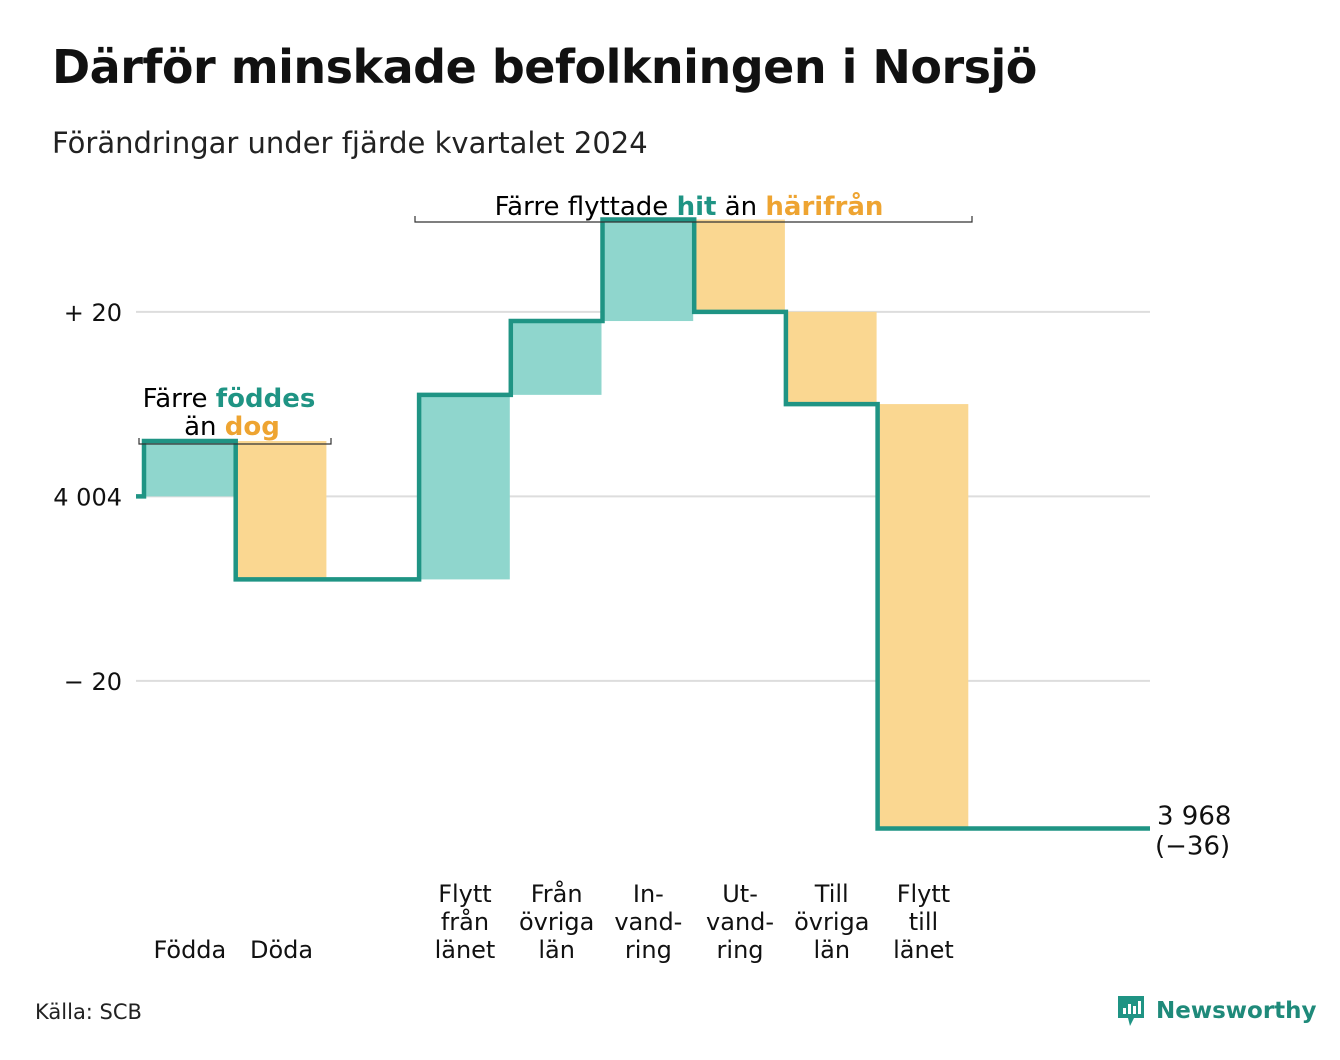 The image size is (1340, 1060). I want to click on category-label: Ut-, so click(740, 894).